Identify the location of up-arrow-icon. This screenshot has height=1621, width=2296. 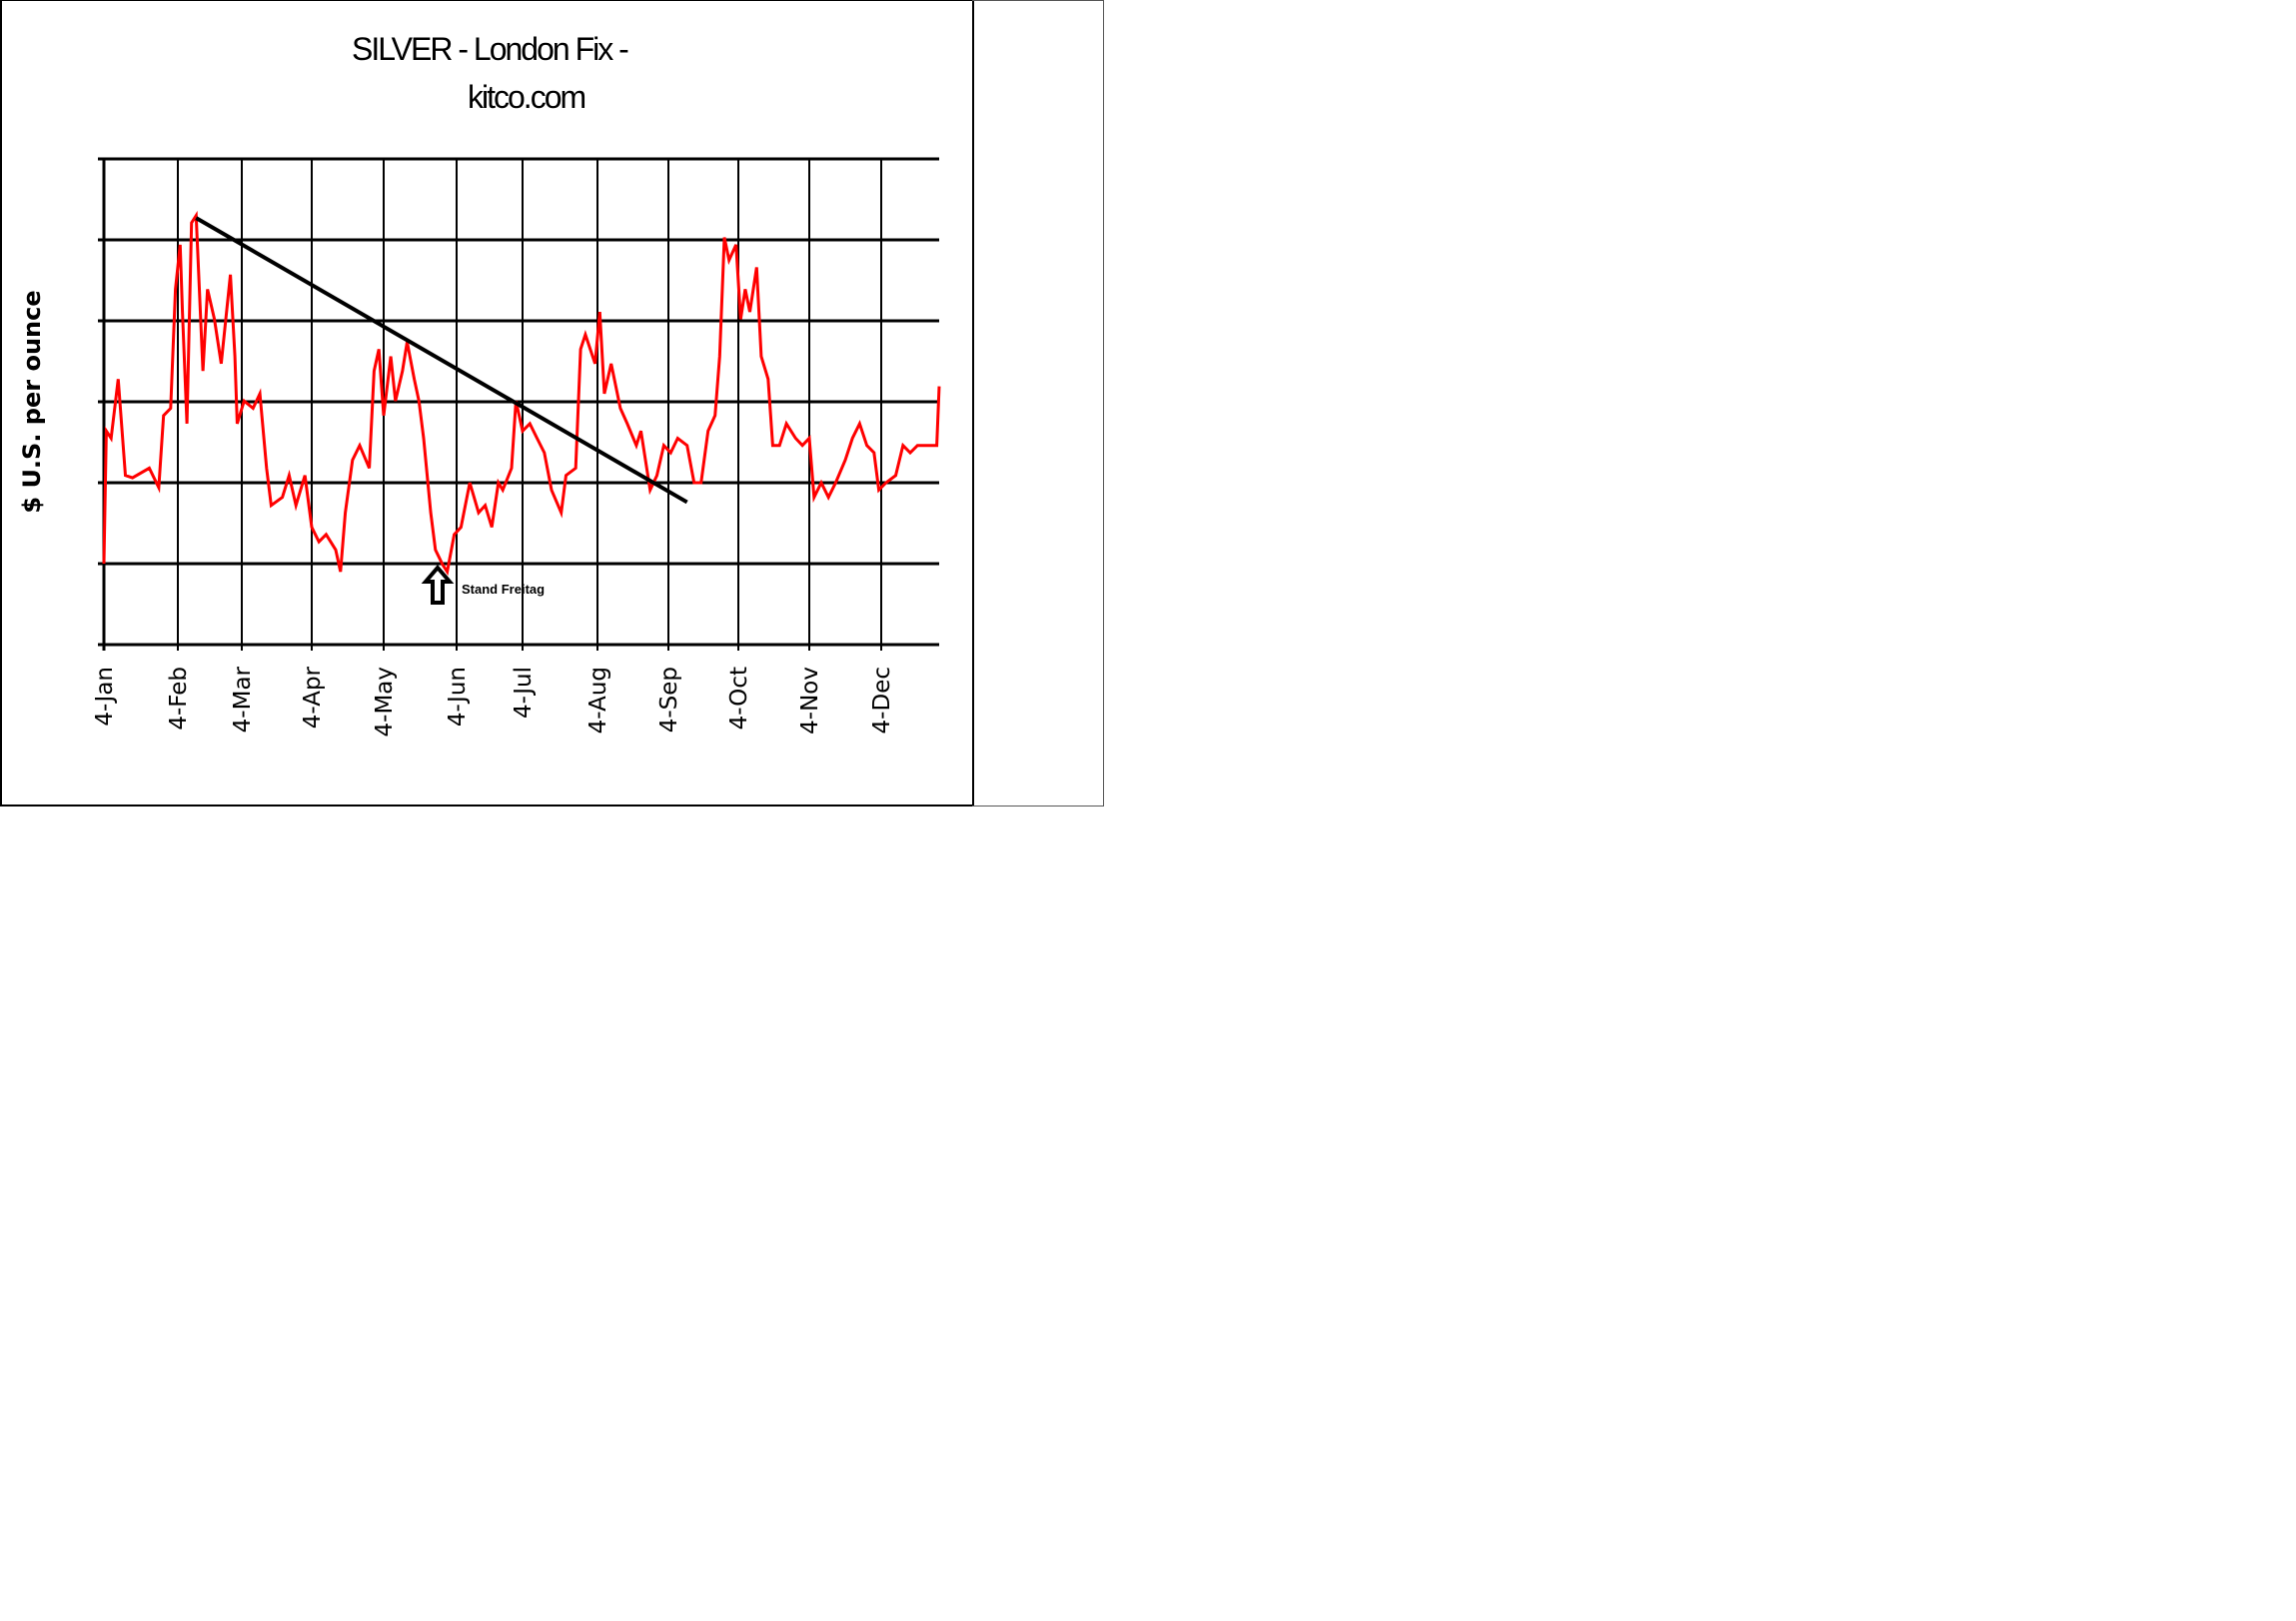
(438, 584).